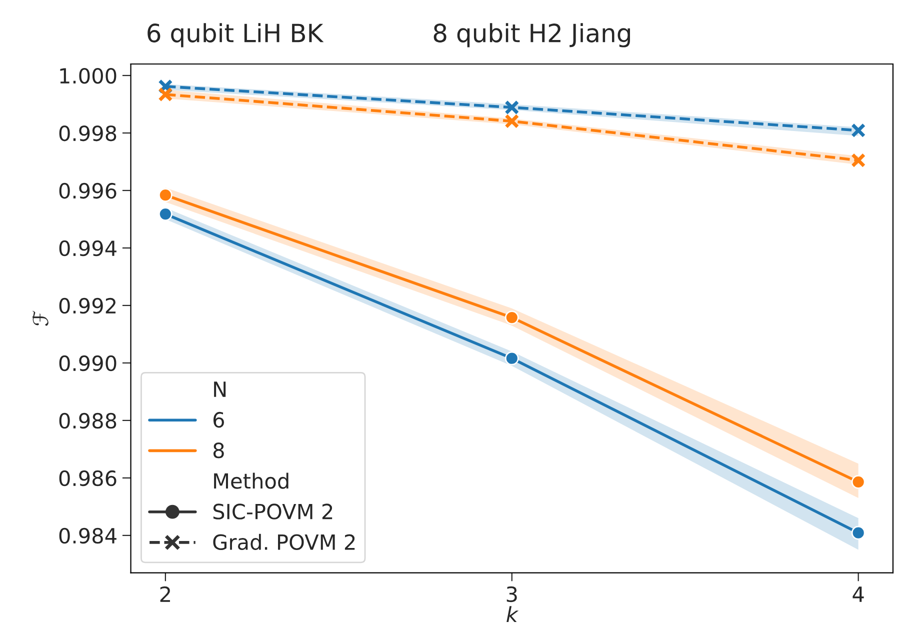 The image size is (902, 640). What do you see at coordinates (512, 614) in the screenshot?
I see `x-axis-title: k` at bounding box center [512, 614].